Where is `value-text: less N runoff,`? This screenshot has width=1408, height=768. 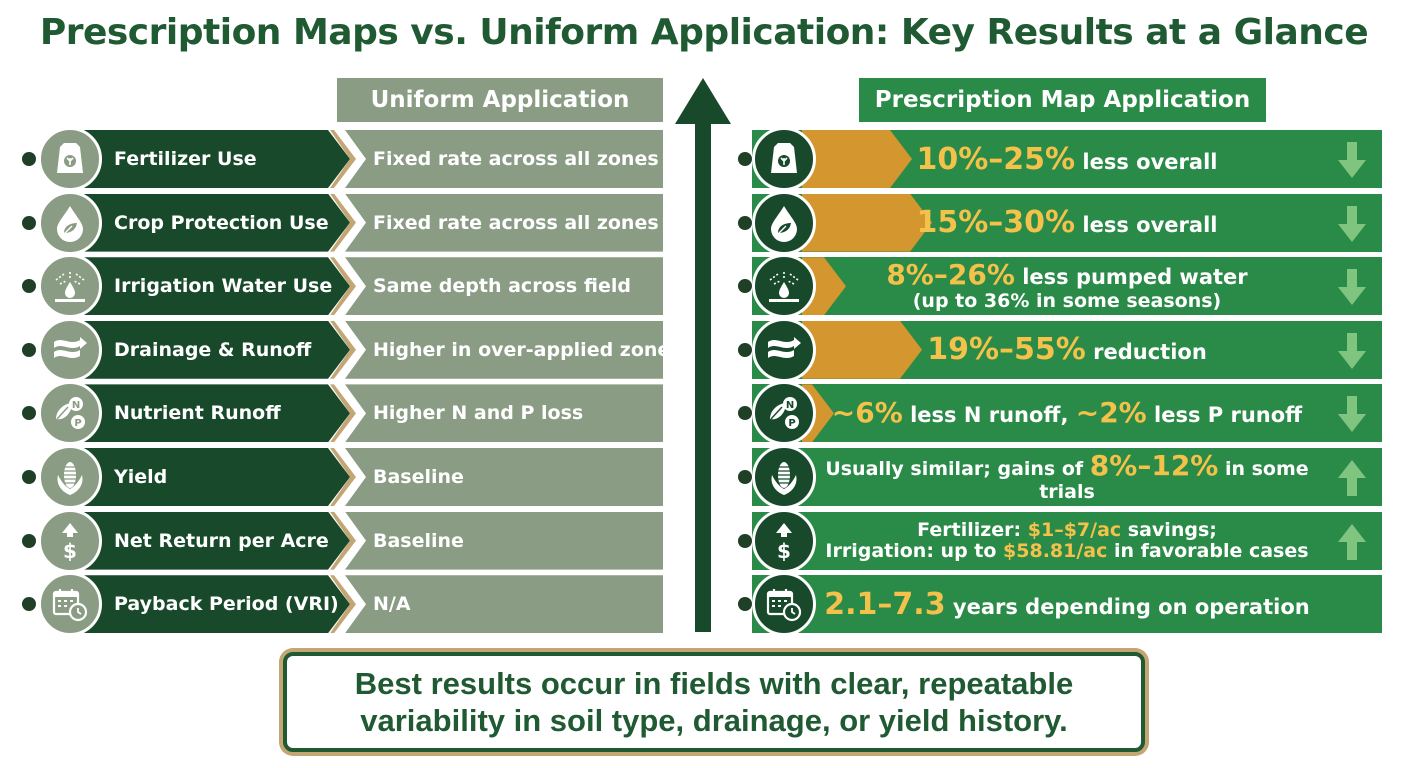 value-text: less N runoff, is located at coordinates (989, 414).